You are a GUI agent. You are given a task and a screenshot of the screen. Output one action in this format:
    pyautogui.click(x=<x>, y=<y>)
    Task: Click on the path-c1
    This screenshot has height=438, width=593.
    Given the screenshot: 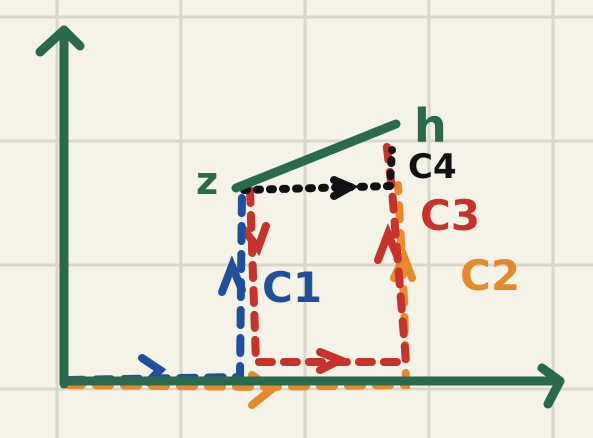 What is the action you would take?
    pyautogui.click(x=155, y=286)
    